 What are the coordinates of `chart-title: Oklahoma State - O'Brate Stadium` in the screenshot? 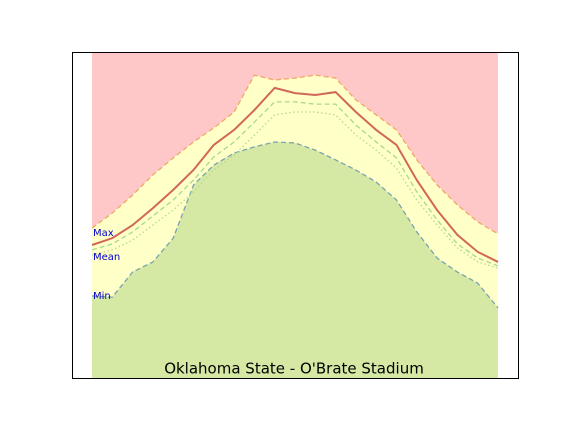 It's located at (294, 369).